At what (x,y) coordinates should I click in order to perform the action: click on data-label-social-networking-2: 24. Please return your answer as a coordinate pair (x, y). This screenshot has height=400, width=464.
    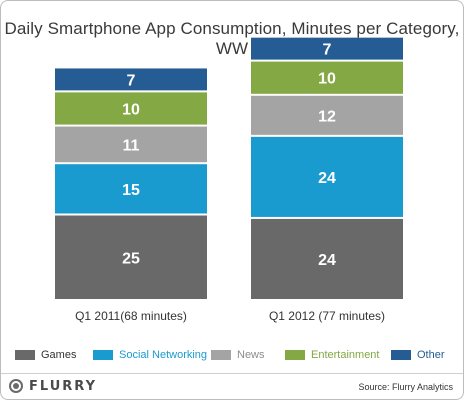
    Looking at the image, I should click on (327, 178).